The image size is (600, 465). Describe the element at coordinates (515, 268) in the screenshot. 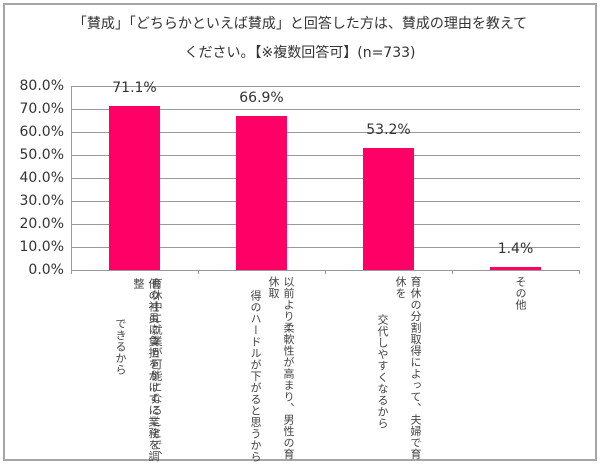

I see `bar-other` at that location.